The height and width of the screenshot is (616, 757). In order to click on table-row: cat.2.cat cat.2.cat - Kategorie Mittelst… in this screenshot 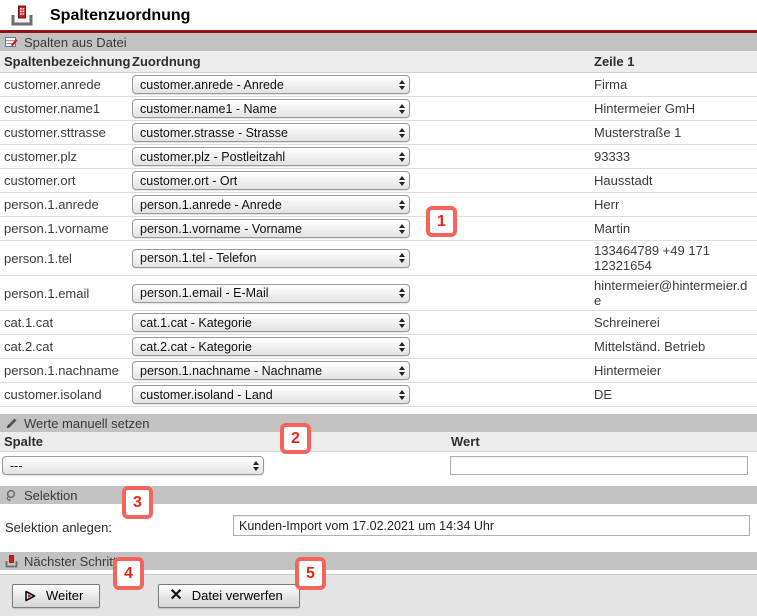, I will do `click(378, 346)`.